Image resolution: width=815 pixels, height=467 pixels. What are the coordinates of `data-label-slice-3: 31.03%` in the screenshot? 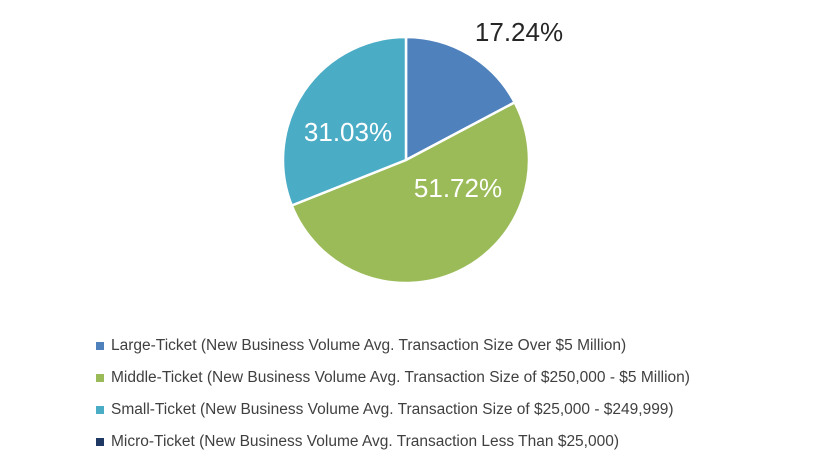 It's located at (348, 132).